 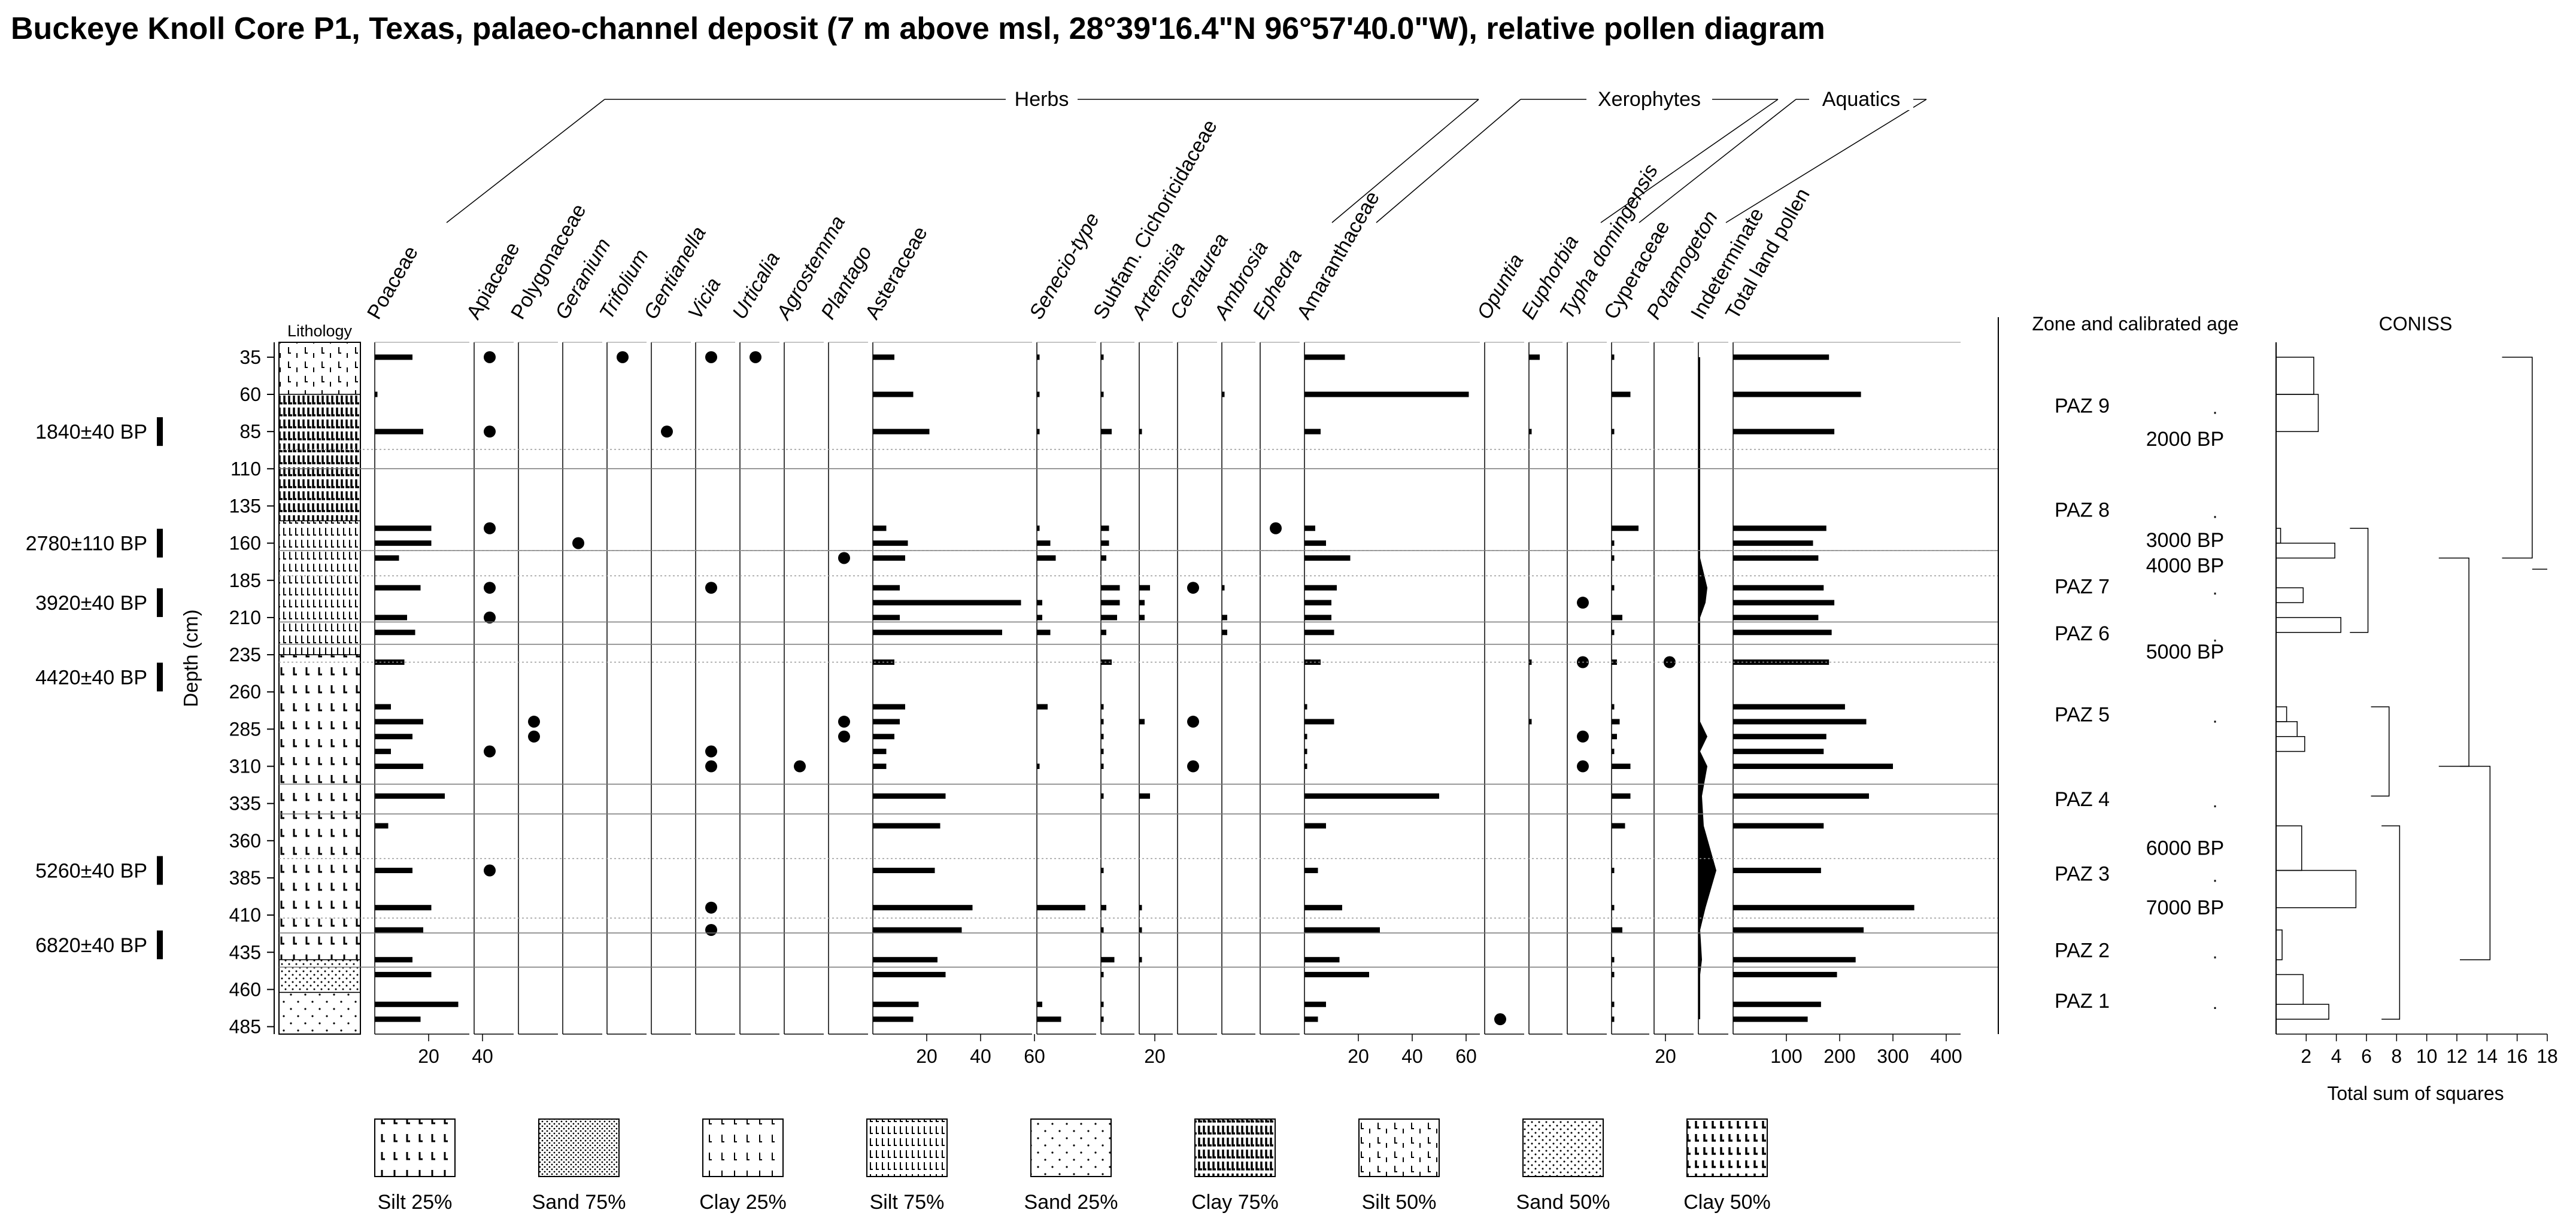 I want to click on ecological-groups: Herbs Xerophytes Aquatics, so click(x=1186, y=153).